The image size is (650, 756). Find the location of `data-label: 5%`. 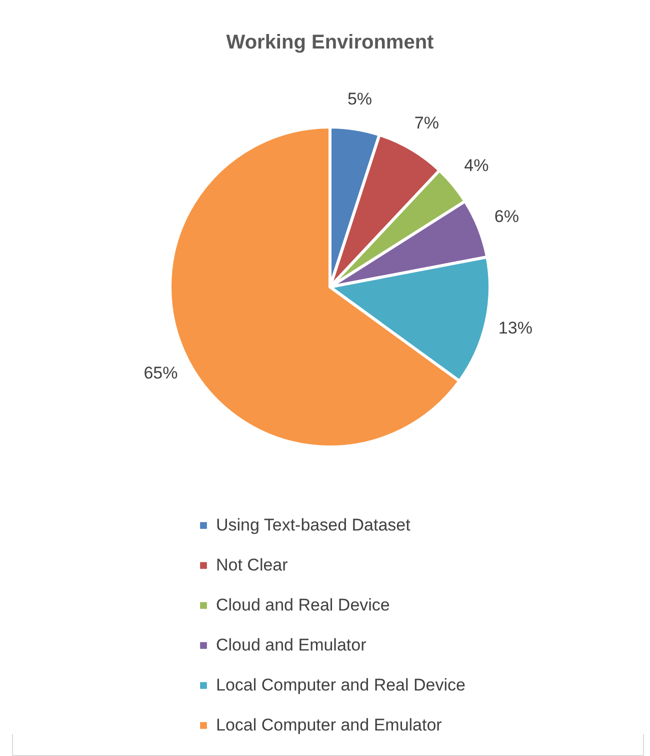

data-label: 5% is located at coordinates (359, 98).